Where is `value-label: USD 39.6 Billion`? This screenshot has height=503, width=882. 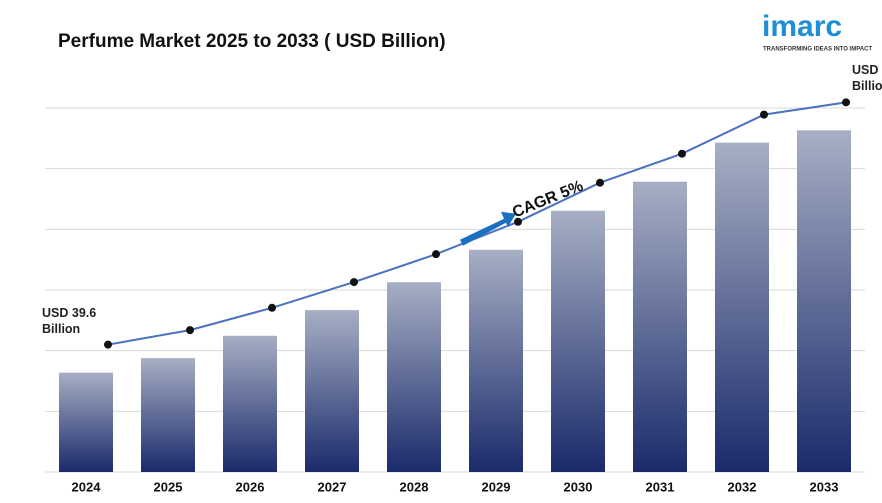
value-label: USD 39.6 Billion is located at coordinates (69, 320).